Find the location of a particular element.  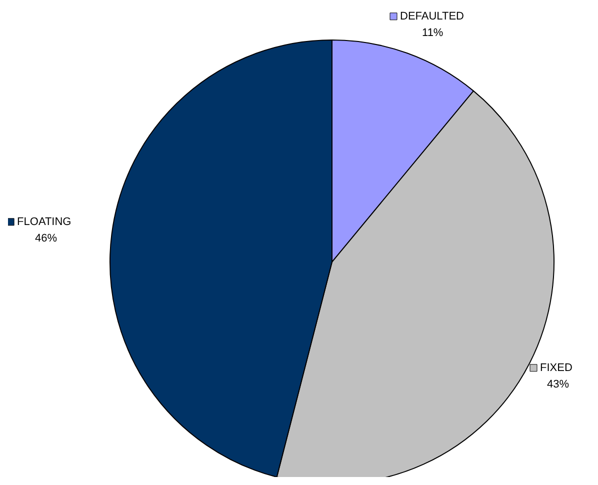

legend-label: FLOATING is located at coordinates (44, 222).